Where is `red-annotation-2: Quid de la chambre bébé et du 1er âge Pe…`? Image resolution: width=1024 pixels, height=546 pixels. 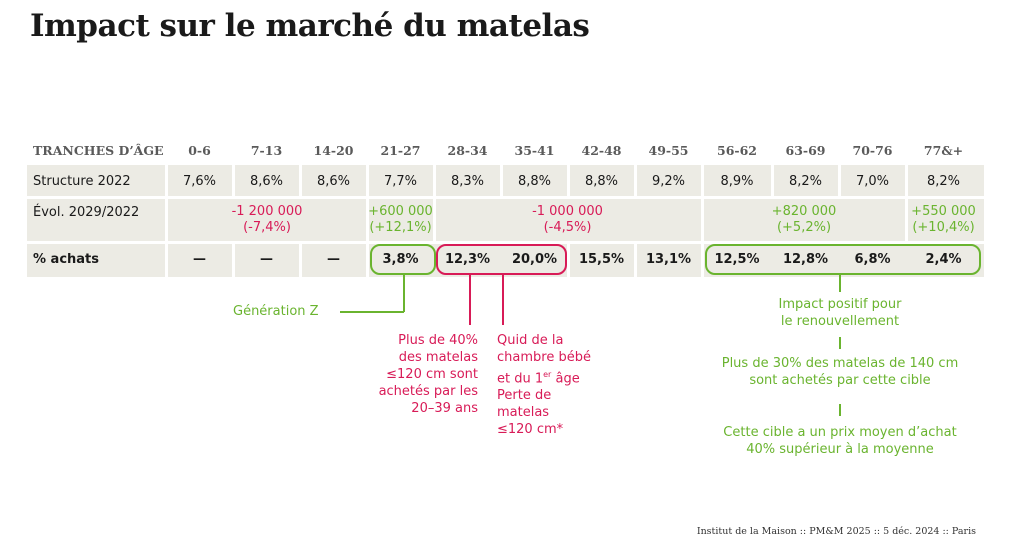 red-annotation-2: Quid de la chambre bébé et du 1er âge Pe… is located at coordinates (562, 385).